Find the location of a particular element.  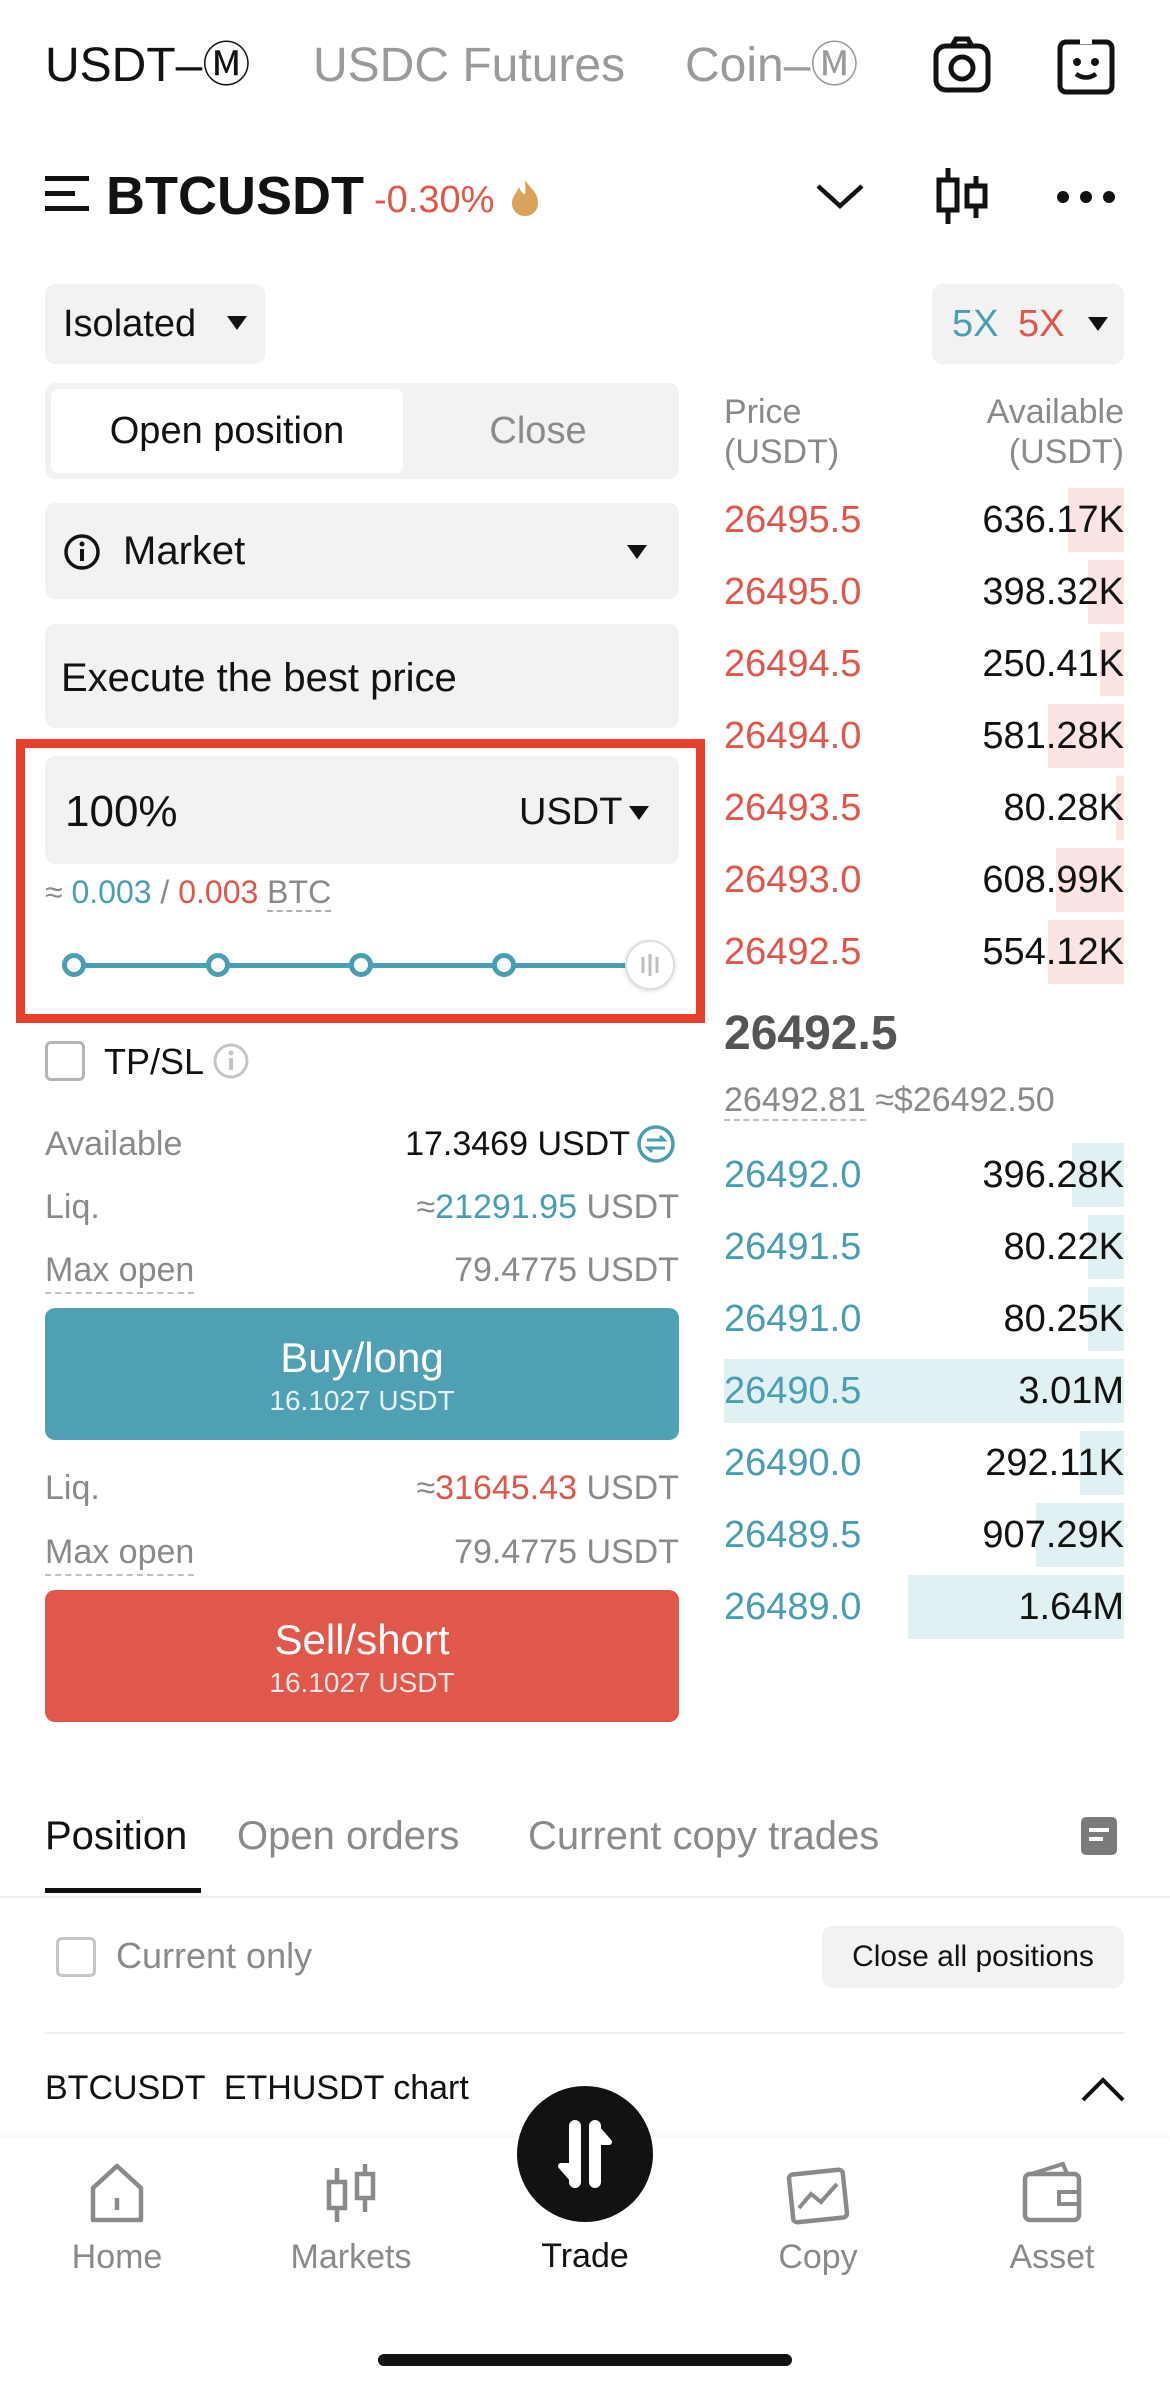

position-mode-toggle: Open position Close is located at coordinates (362, 431).